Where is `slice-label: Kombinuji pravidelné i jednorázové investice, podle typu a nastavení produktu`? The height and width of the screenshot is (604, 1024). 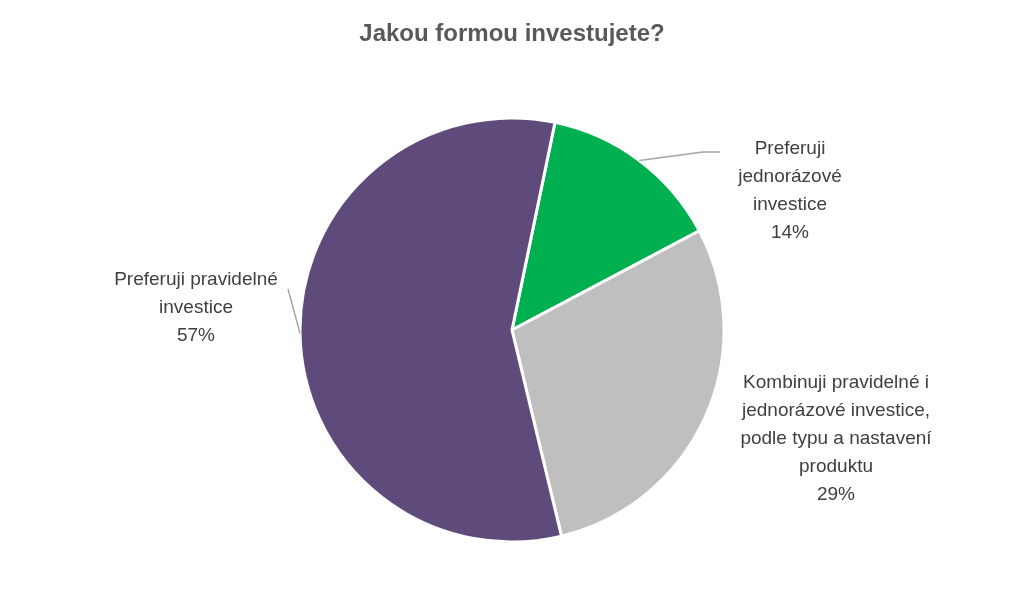 slice-label: Kombinuji pravidelné i jednorázové investice, podle typu a nastavení produktu is located at coordinates (836, 423).